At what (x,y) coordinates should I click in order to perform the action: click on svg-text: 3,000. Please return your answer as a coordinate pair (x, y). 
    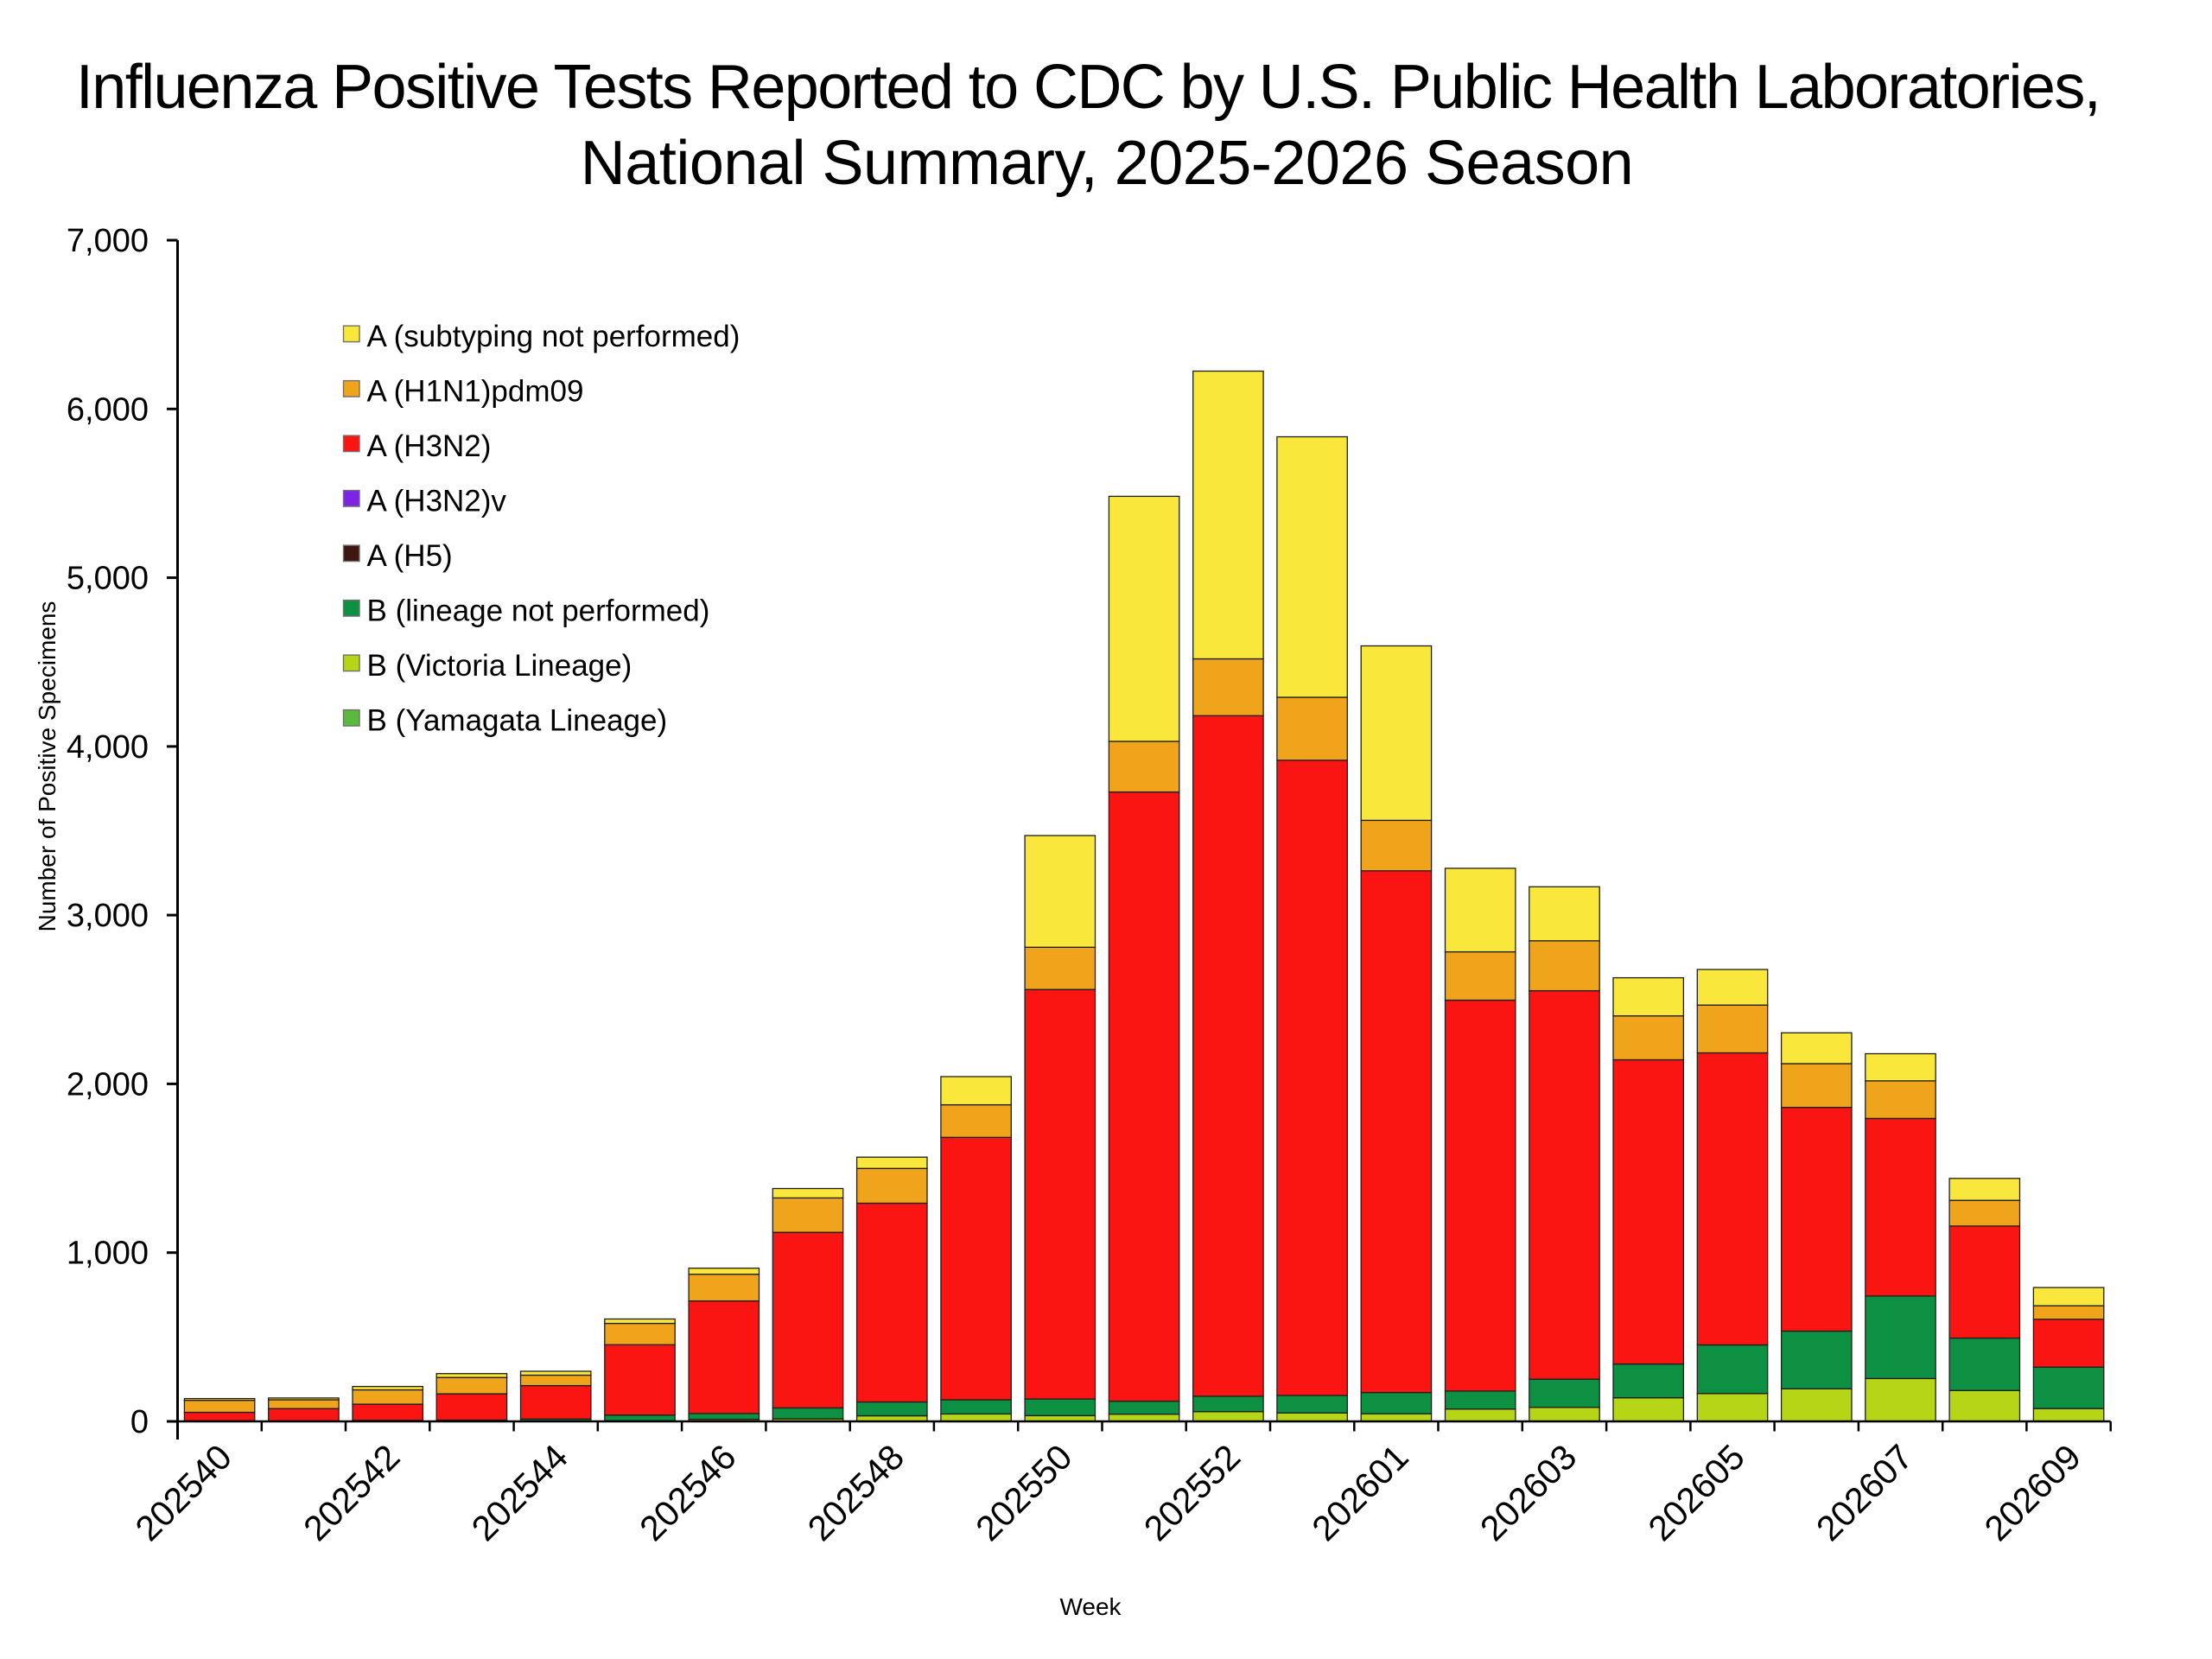
    Looking at the image, I should click on (108, 916).